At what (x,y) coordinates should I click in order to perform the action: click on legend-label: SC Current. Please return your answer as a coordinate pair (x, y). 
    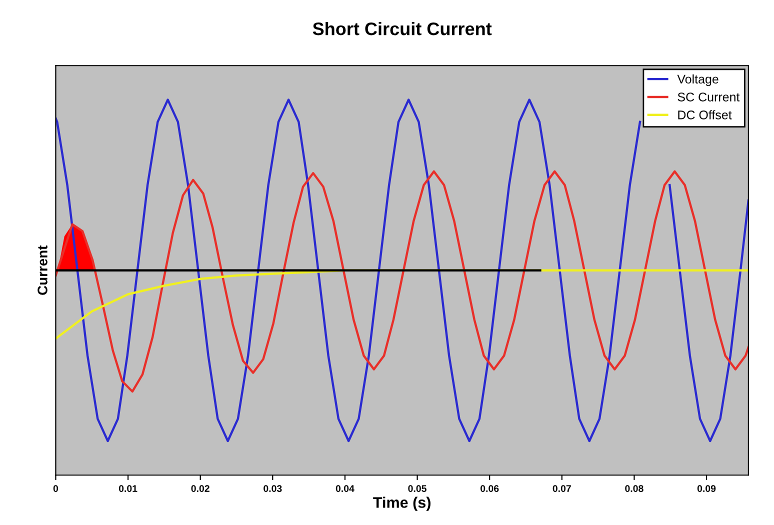
    Looking at the image, I should click on (709, 97).